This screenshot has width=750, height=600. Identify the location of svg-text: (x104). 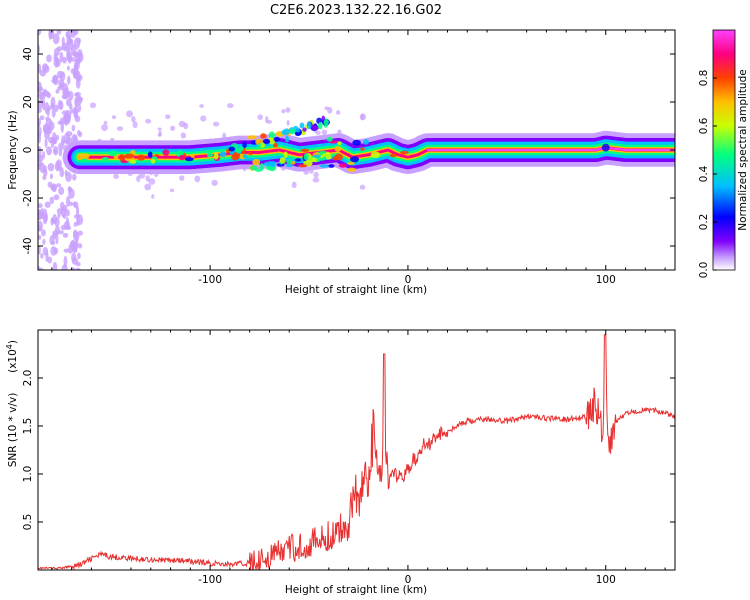
(12, 356).